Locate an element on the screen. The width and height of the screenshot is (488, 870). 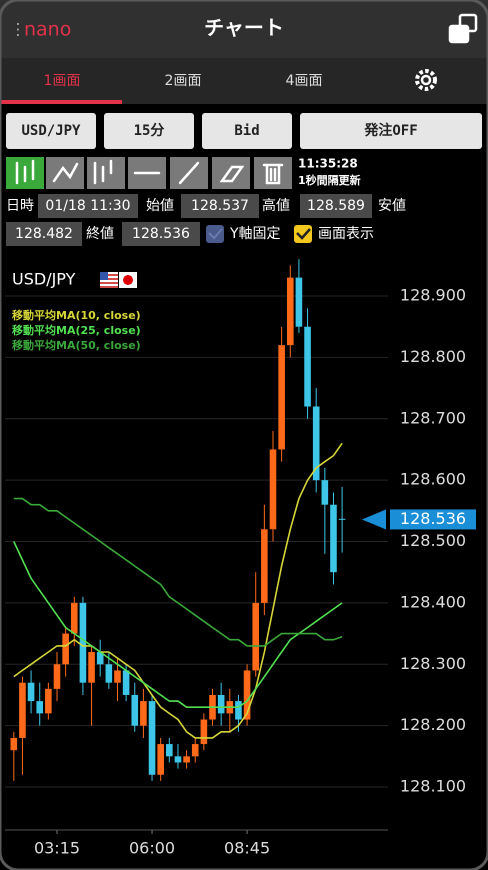
info-value: 01/18 11:30 is located at coordinates (87, 206).